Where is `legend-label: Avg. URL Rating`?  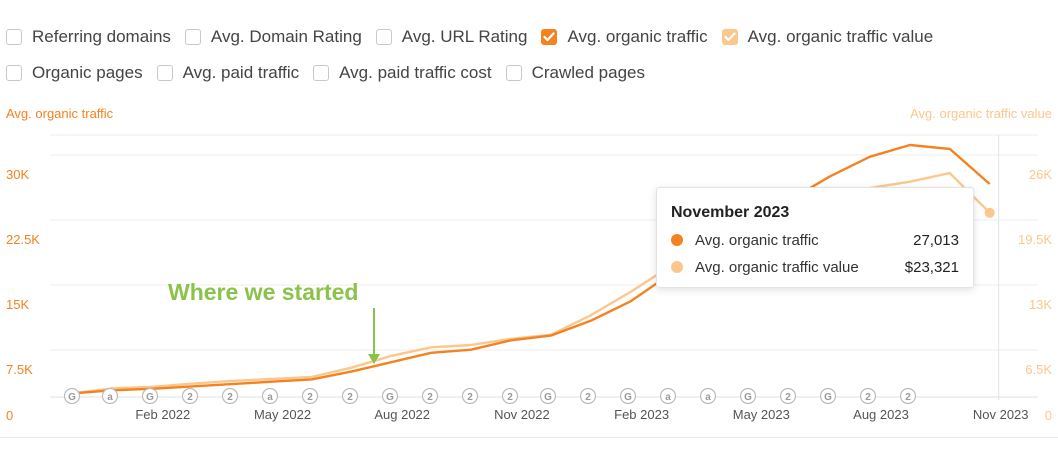 legend-label: Avg. URL Rating is located at coordinates (464, 36).